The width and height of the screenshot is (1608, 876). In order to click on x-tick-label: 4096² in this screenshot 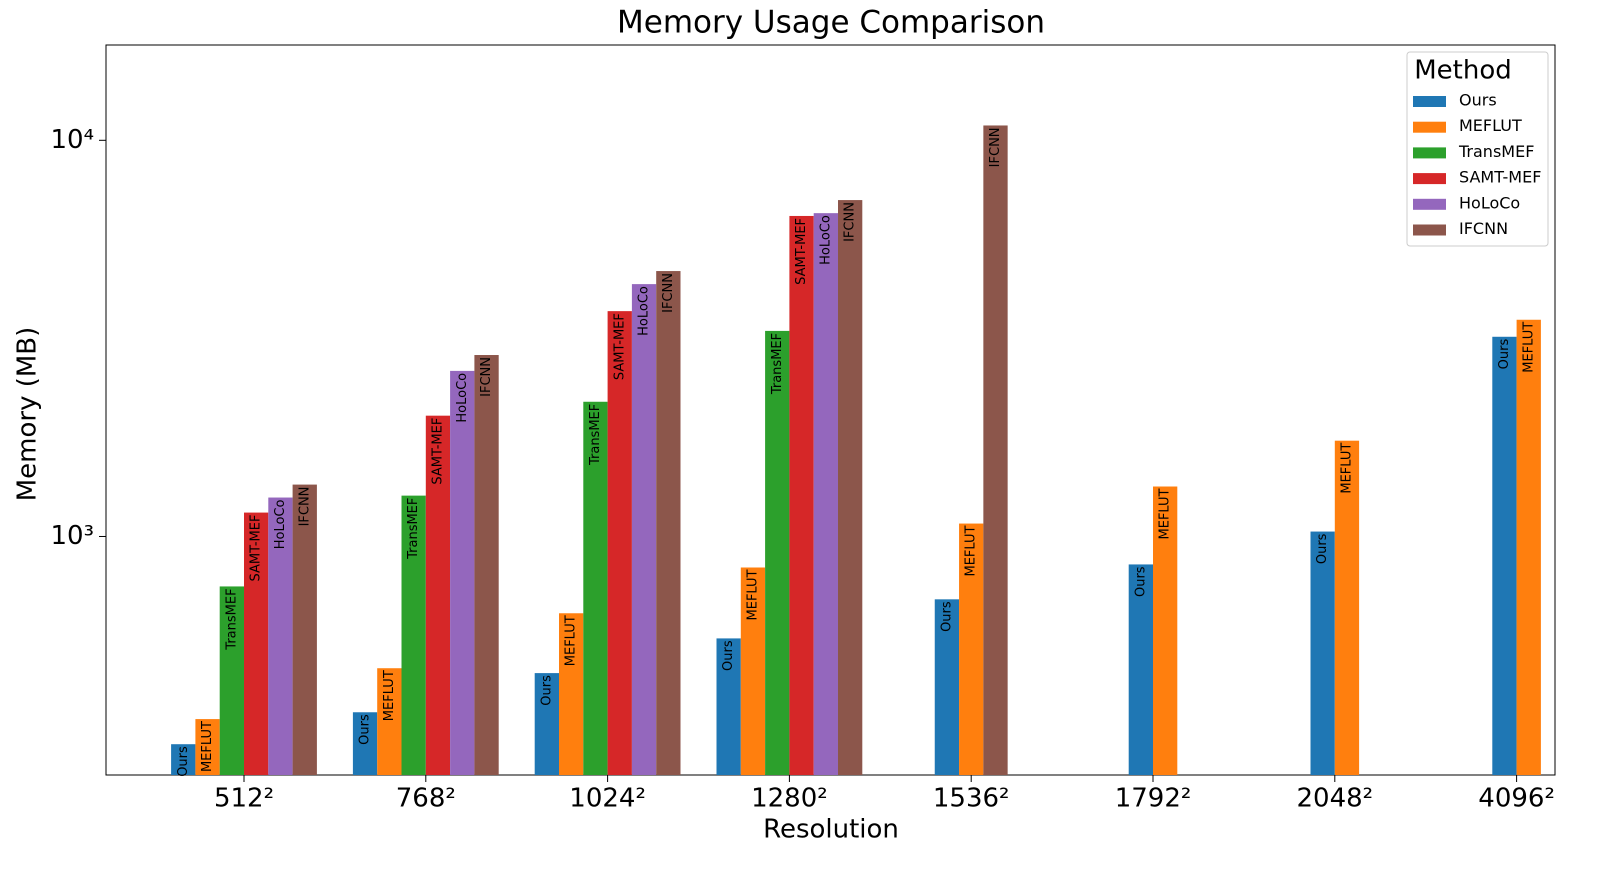, I will do `click(1516, 799)`.